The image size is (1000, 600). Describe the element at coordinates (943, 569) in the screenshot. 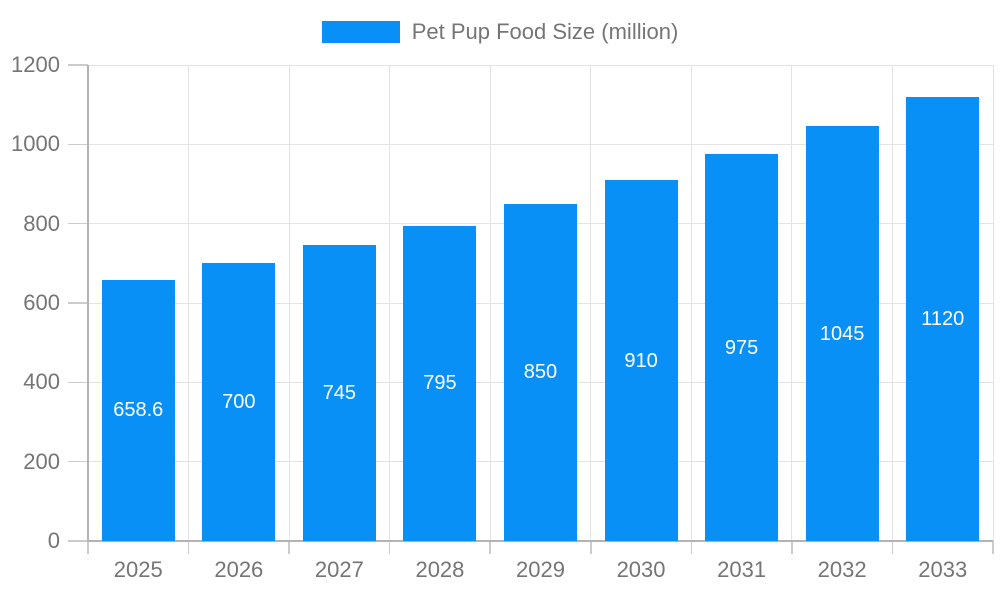

I see `x-tick-label: 2033` at that location.